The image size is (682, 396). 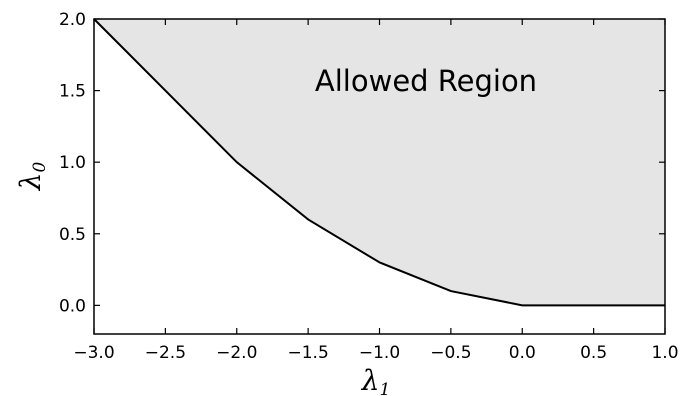 What do you see at coordinates (72, 92) in the screenshot?
I see `y-tick-label: 1.5` at bounding box center [72, 92].